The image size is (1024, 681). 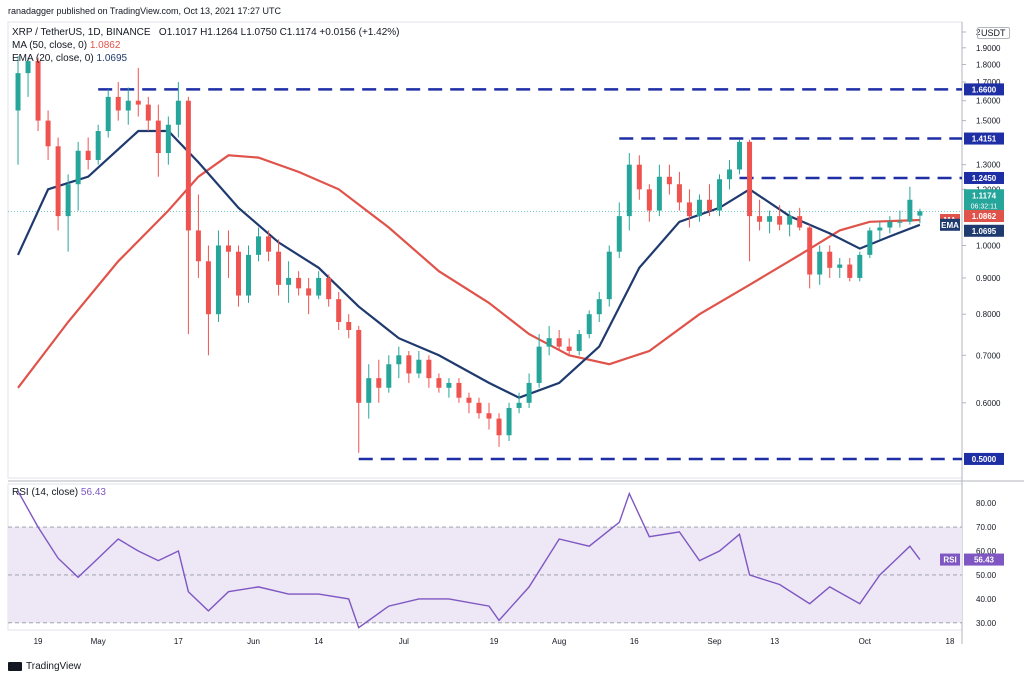 I want to click on rsi-tick-label: 70.00, so click(x=986, y=527).